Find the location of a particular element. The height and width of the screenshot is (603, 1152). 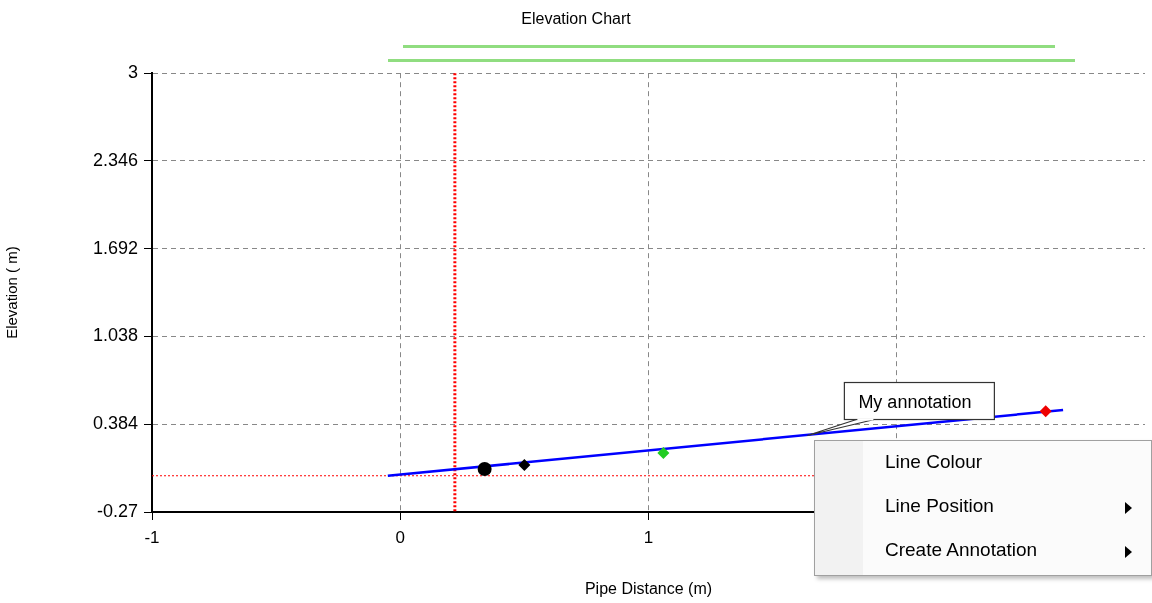

chart-title: Elevation Chart is located at coordinates (576, 19).